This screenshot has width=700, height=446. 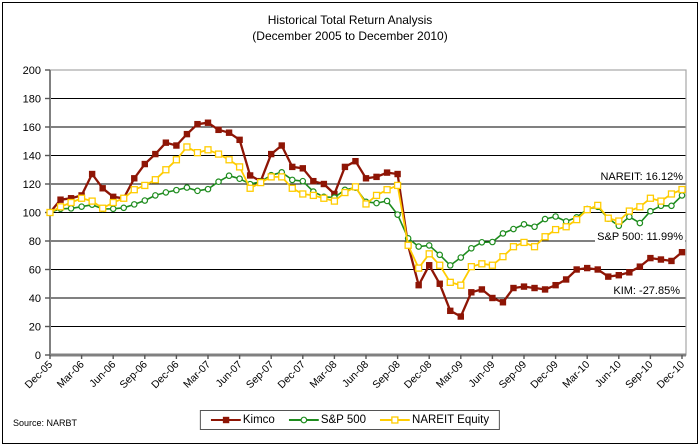 I want to click on chart-title: Historical Total Return Analysis, so click(x=350, y=20).